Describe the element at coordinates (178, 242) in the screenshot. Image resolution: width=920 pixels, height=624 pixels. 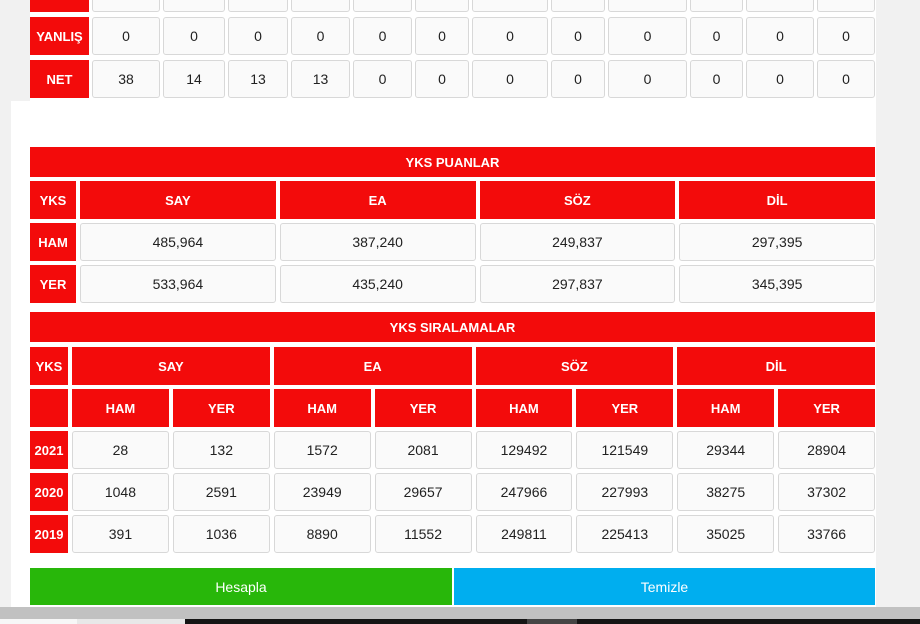
I see `score-value-cell: 485,964` at that location.